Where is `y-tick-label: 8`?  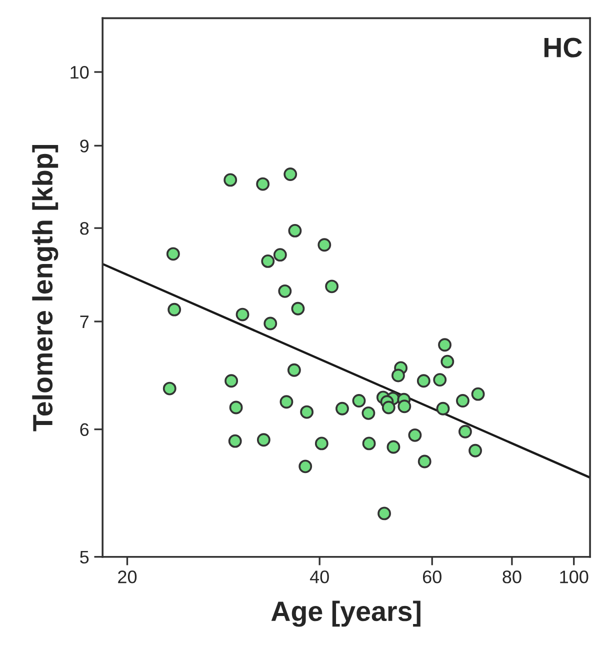
y-tick-label: 8 is located at coordinates (84, 228).